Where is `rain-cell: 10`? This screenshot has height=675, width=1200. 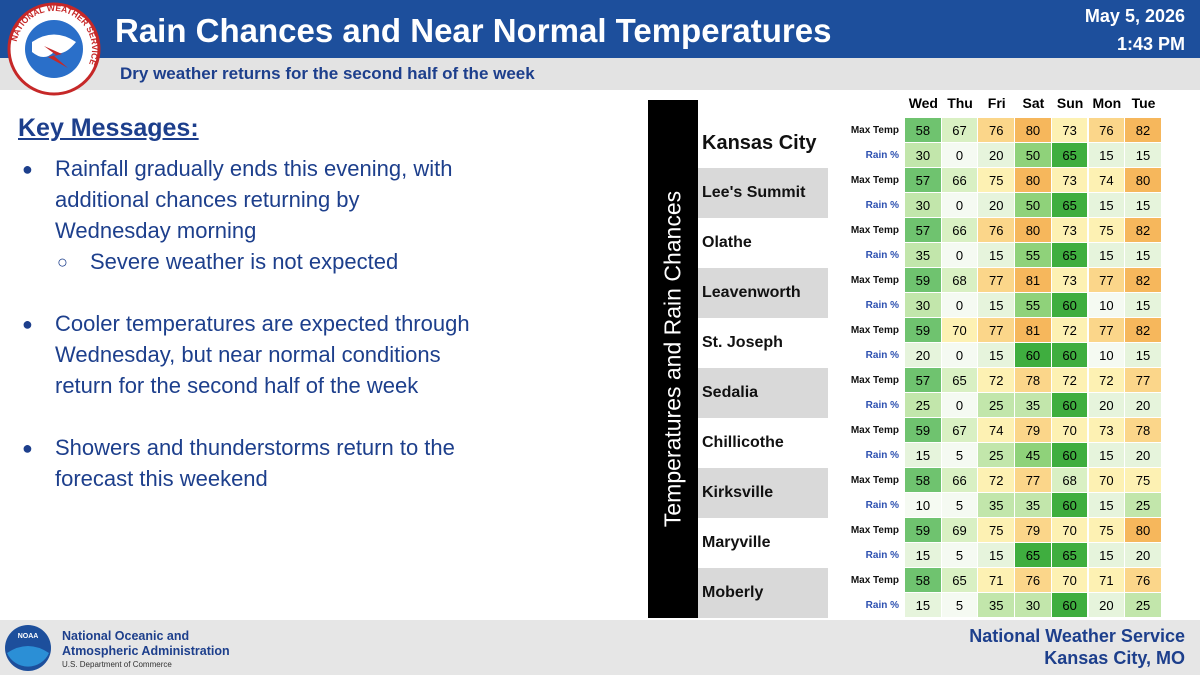 rain-cell: 10 is located at coordinates (923, 505).